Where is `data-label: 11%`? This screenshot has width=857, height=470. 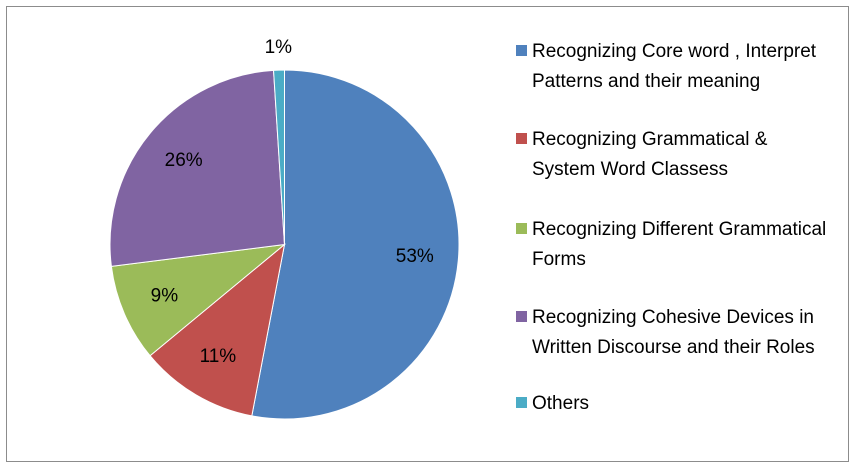
data-label: 11% is located at coordinates (218, 356).